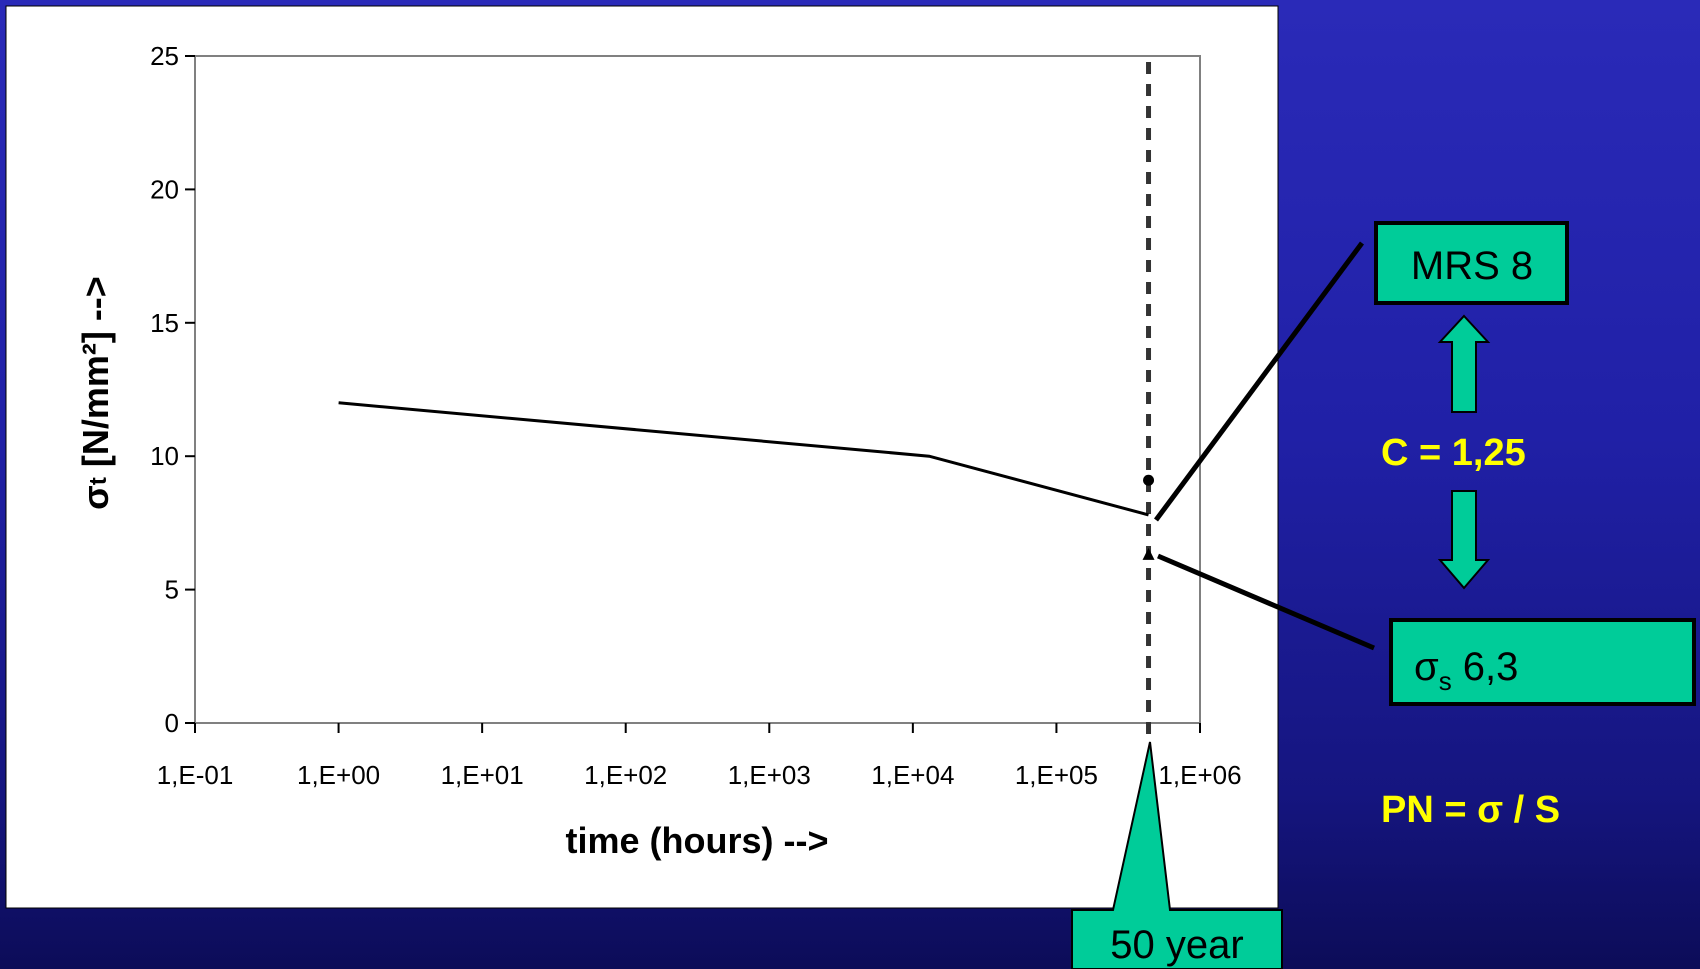 Image resolution: width=1700 pixels, height=969 pixels. I want to click on y-tick-label: 20, so click(164, 189).